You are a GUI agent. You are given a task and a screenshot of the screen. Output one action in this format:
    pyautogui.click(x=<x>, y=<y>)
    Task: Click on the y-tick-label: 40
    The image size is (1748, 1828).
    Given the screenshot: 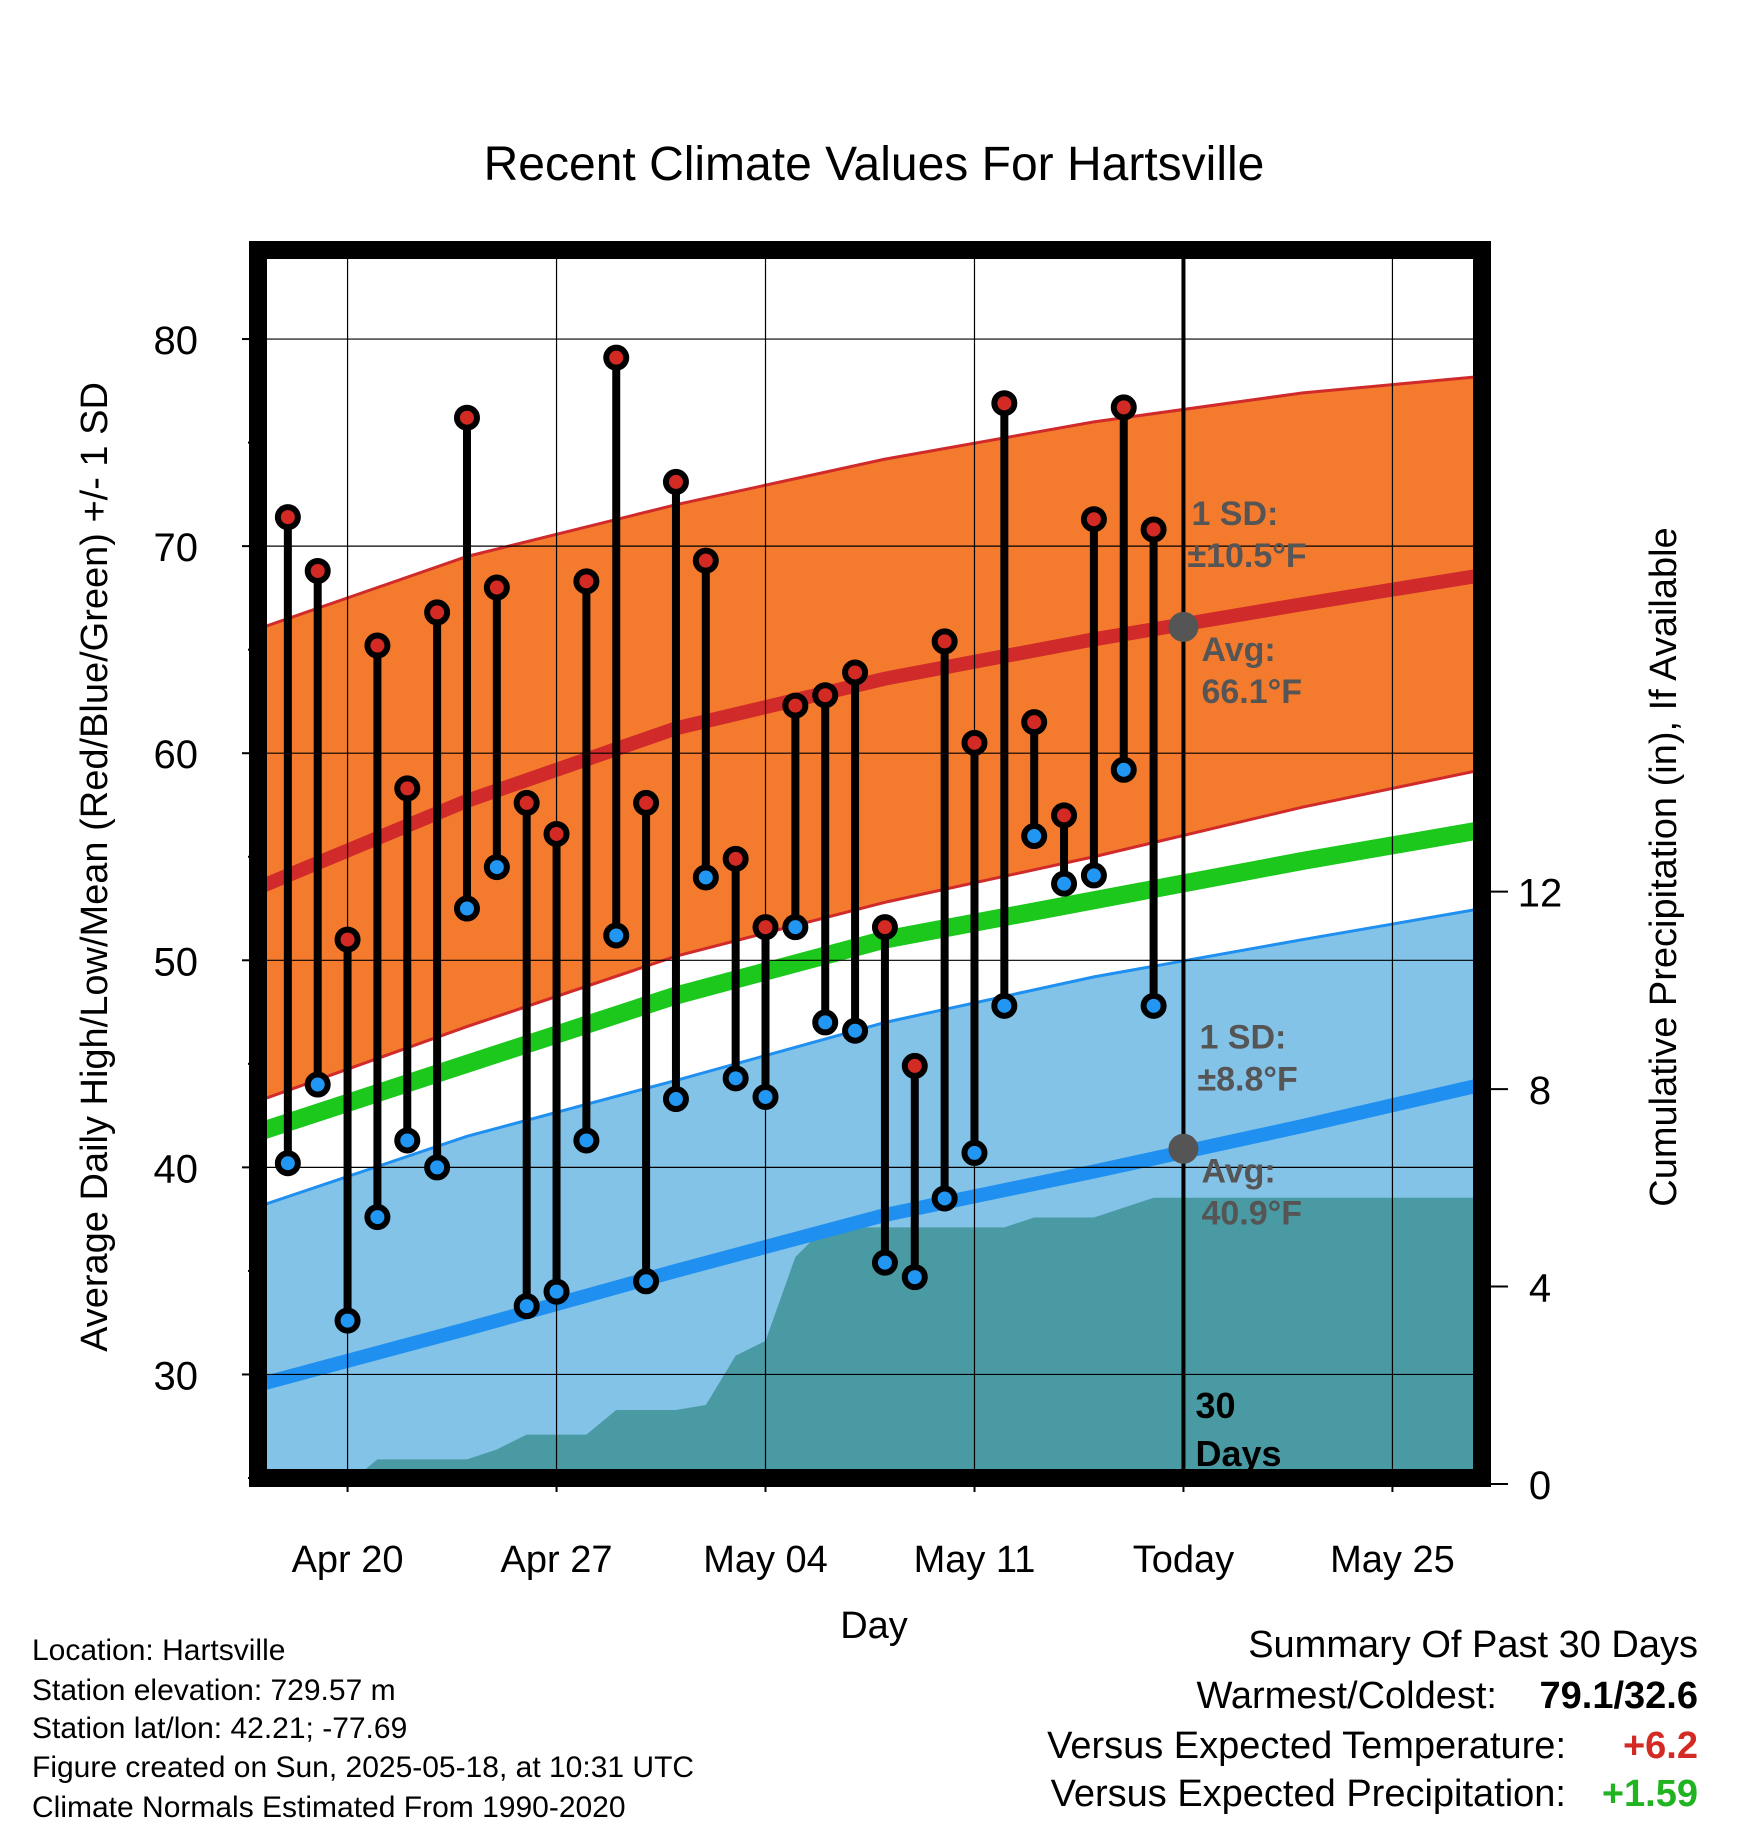 What is the action you would take?
    pyautogui.click(x=176, y=1169)
    